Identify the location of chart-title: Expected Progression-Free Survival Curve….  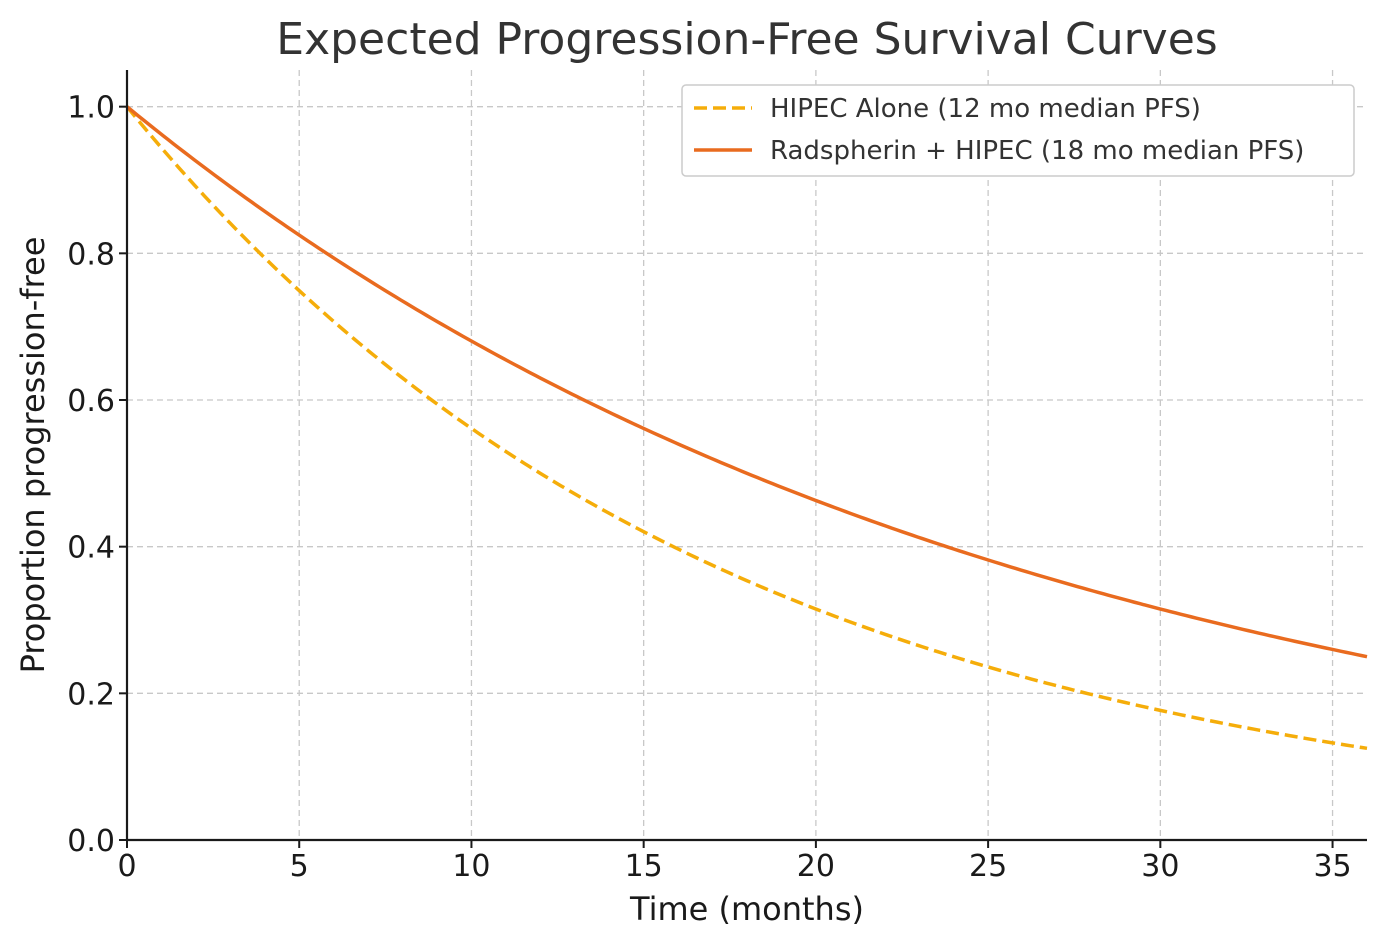
(746, 39).